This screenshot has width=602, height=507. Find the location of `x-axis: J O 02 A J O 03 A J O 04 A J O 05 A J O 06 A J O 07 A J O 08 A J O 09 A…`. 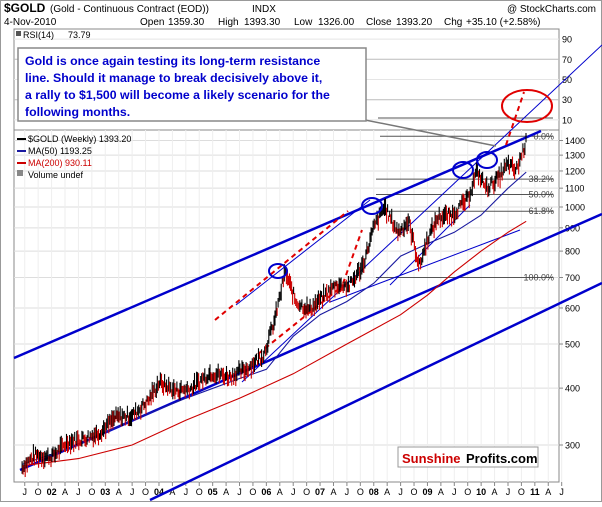

x-axis: J O 02 A J O 03 A J O 04 A J O 05 A J O 06 A J O 07 A J O 08 A J O 09 A… is located at coordinates (293, 489).